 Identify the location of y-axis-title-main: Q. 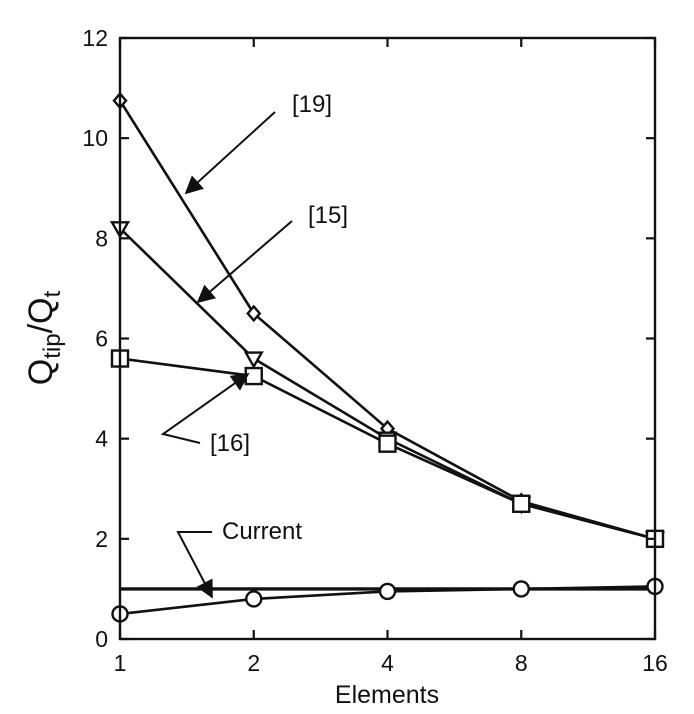
(41, 372).